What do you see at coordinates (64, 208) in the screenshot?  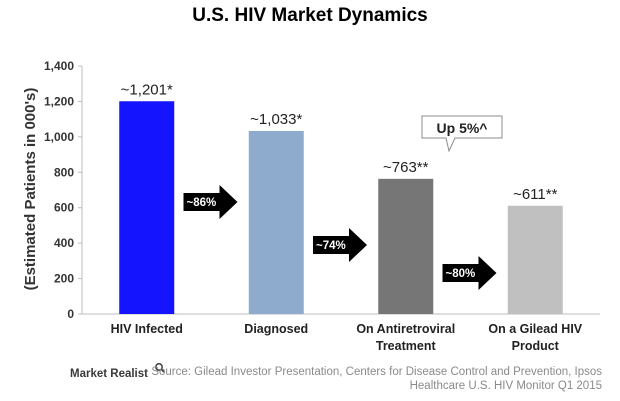 I see `y-tick-label: 600` at bounding box center [64, 208].